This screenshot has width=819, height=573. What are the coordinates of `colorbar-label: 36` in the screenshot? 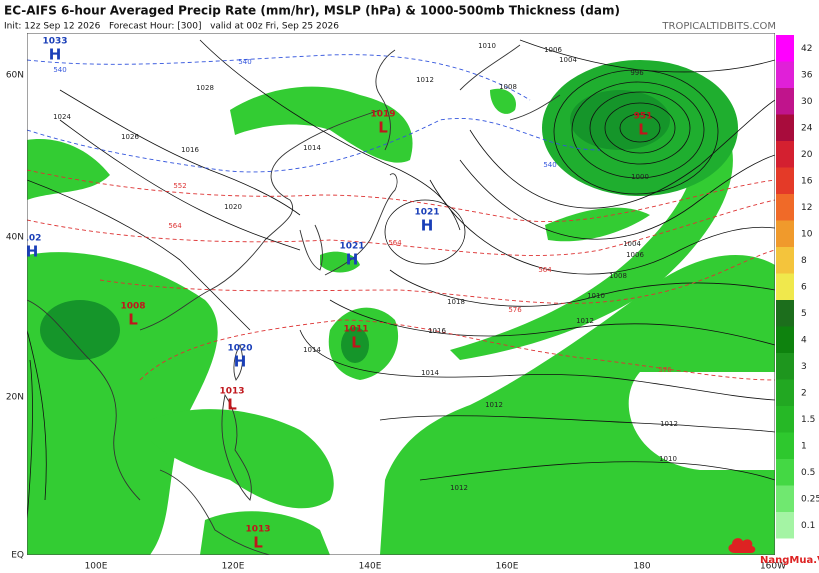 It's located at (807, 75).